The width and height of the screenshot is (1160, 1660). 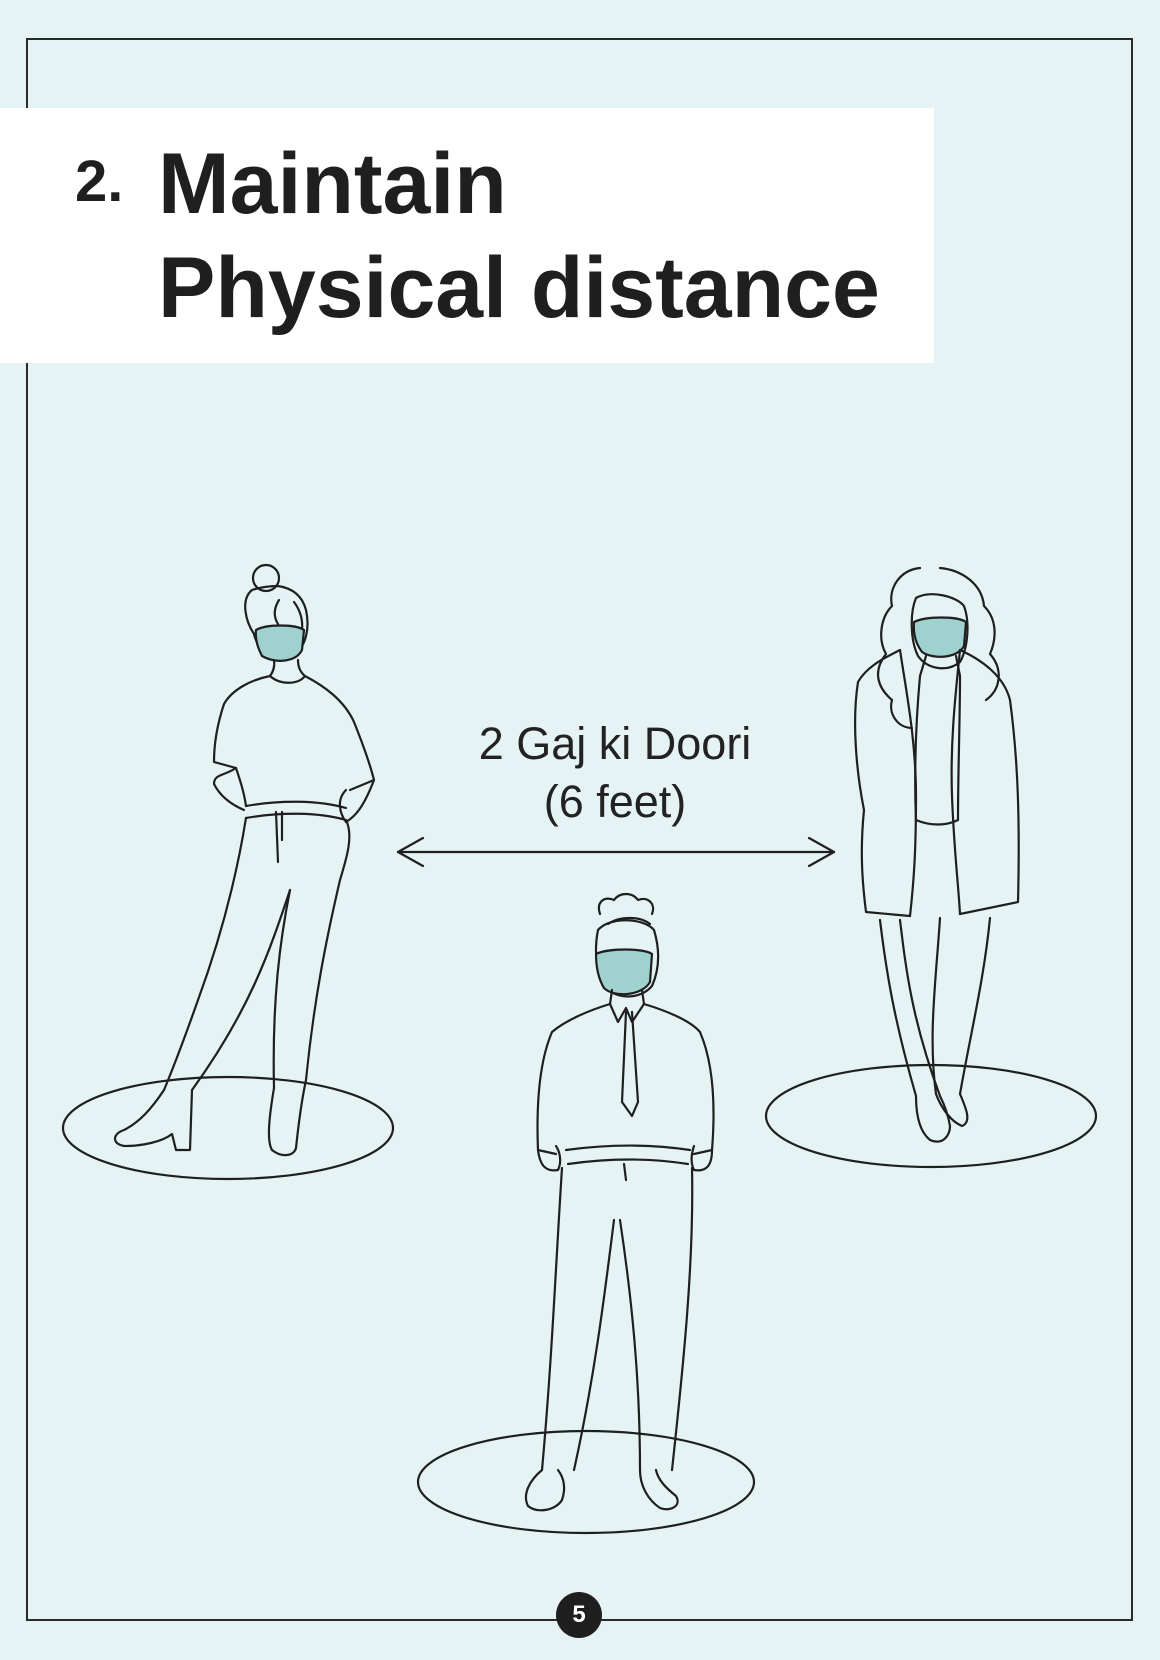 What do you see at coordinates (619, 1202) in the screenshot?
I see `person-center` at bounding box center [619, 1202].